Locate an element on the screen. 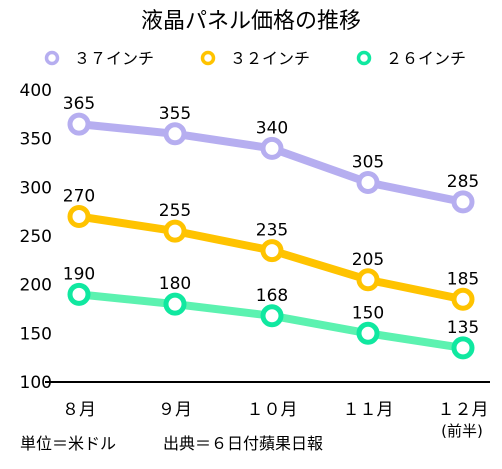 This screenshot has width=502, height=469. data-label: 180 is located at coordinates (175, 284).